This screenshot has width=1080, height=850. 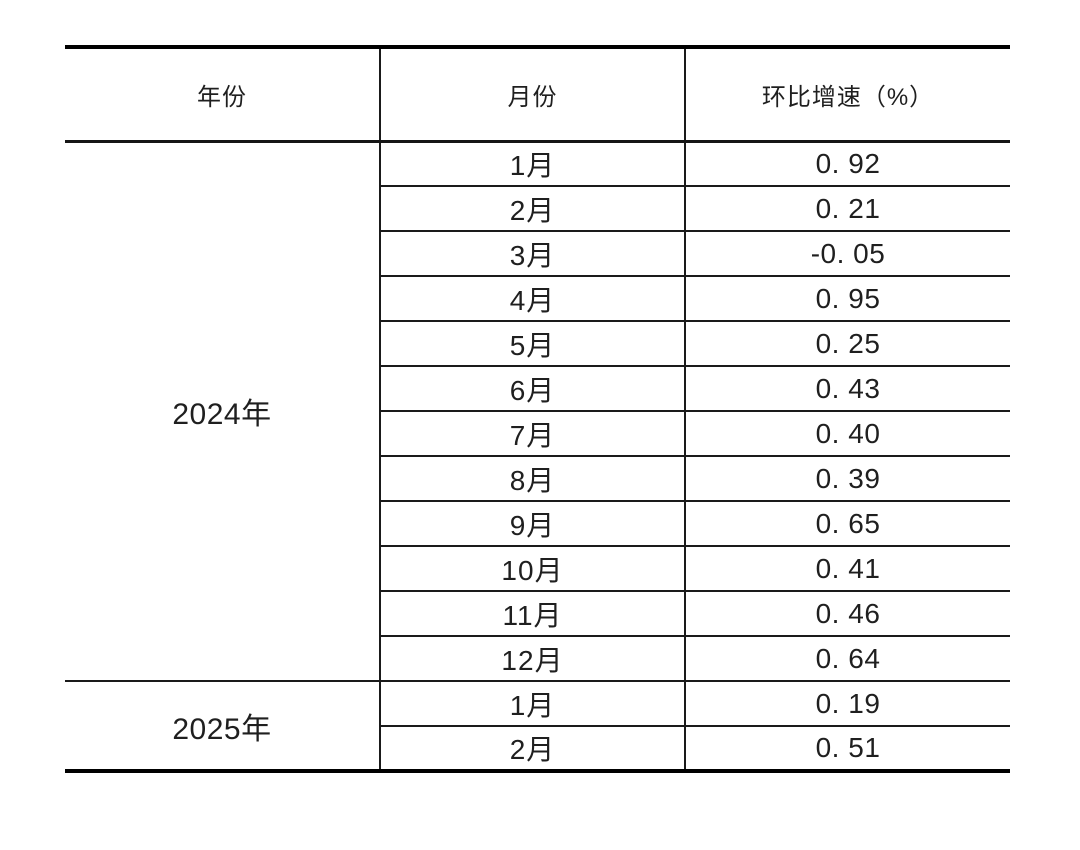 I want to click on growth-value-cell: -0. 05, so click(x=847, y=254).